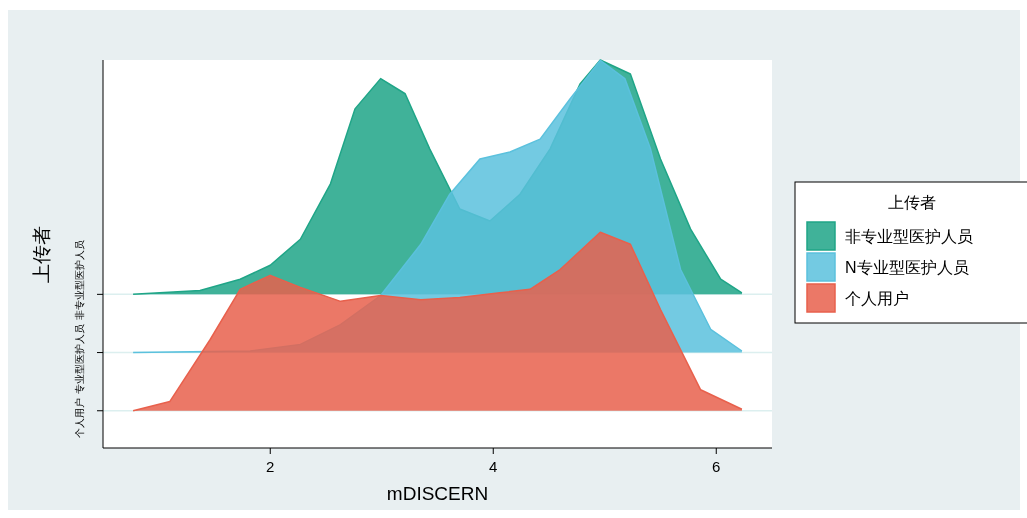  What do you see at coordinates (41, 254) in the screenshot?
I see `y-axis-title: 上传者` at bounding box center [41, 254].